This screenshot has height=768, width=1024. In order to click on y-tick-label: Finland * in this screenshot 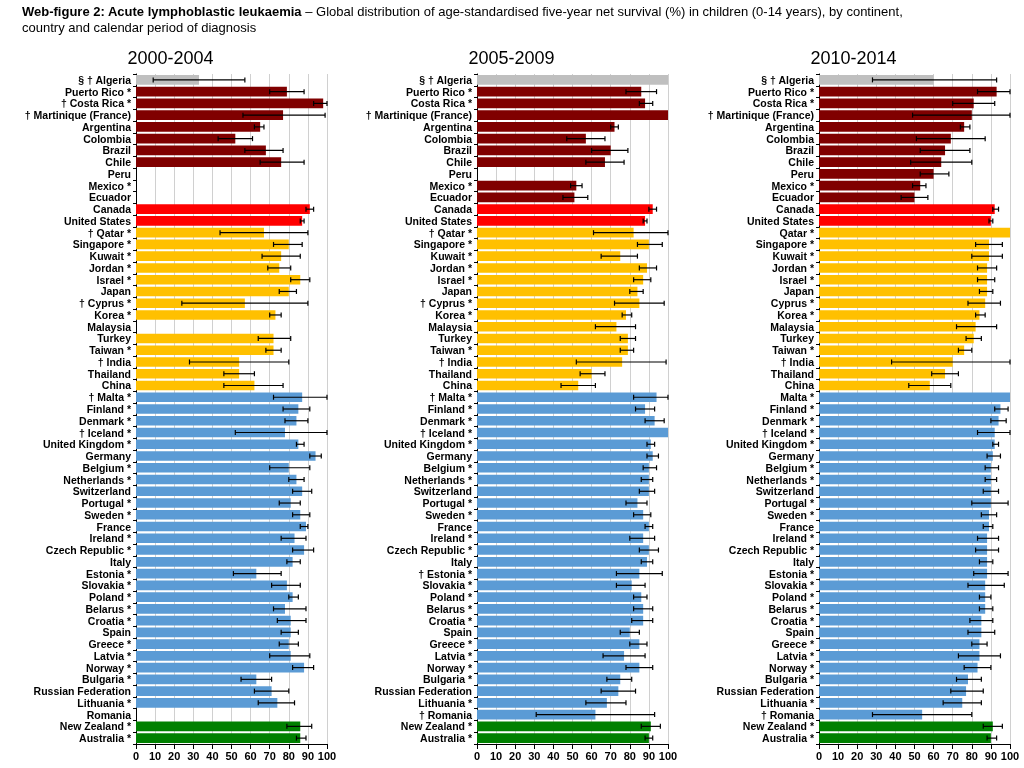, I will do `click(450, 409)`.